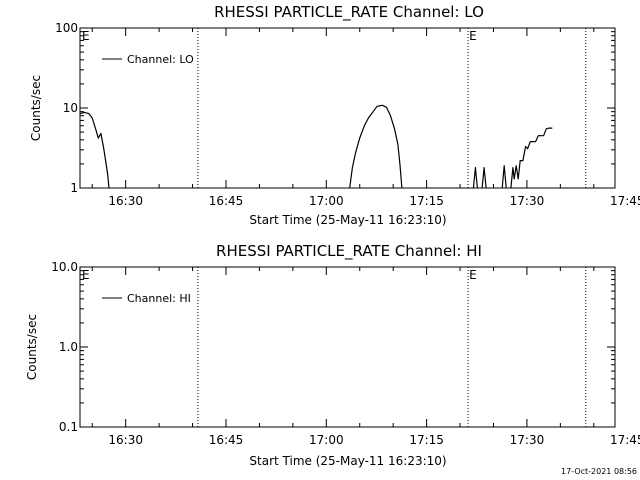 The height and width of the screenshot is (480, 640). What do you see at coordinates (159, 298) in the screenshot?
I see `legend-label: Channel: HI` at bounding box center [159, 298].